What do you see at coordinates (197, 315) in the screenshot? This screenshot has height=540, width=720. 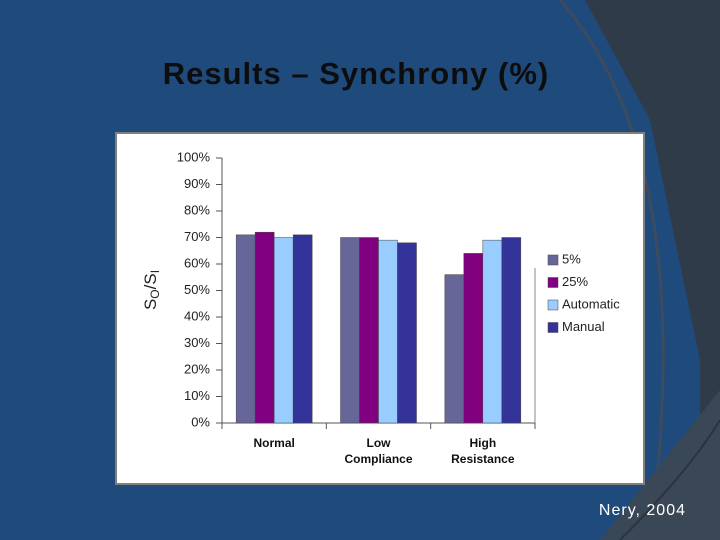 I see `y-tick-label: 40%` at bounding box center [197, 315].